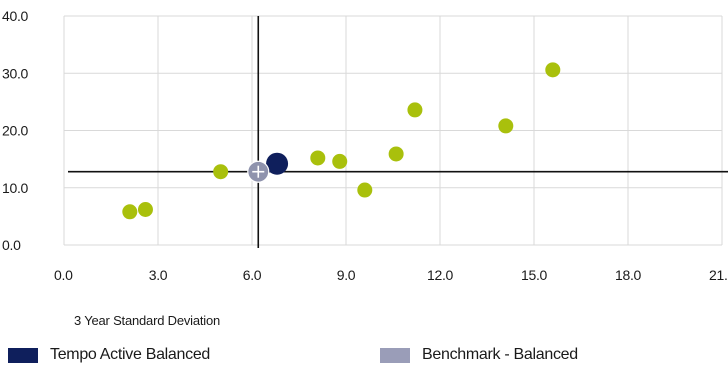 This screenshot has height=371, width=728. What do you see at coordinates (277, 163) in the screenshot?
I see `tempo-active-balanced-point` at bounding box center [277, 163].